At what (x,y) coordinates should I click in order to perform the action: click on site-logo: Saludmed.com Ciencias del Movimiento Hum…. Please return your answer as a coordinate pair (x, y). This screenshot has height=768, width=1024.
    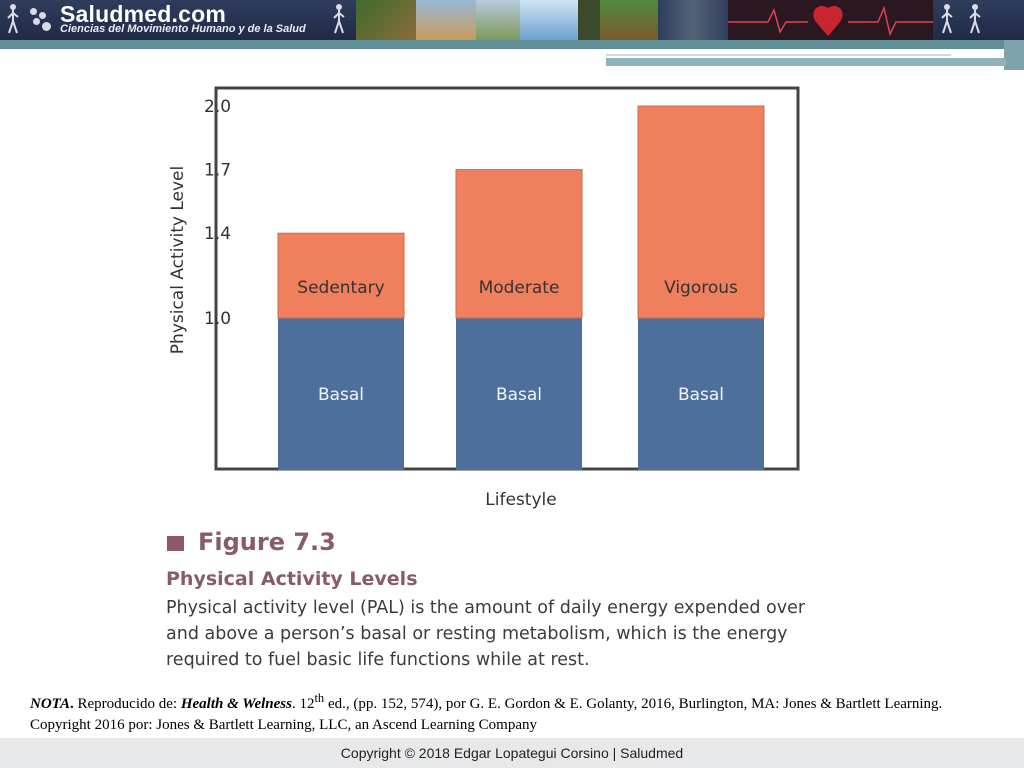
    Looking at the image, I should click on (165, 20).